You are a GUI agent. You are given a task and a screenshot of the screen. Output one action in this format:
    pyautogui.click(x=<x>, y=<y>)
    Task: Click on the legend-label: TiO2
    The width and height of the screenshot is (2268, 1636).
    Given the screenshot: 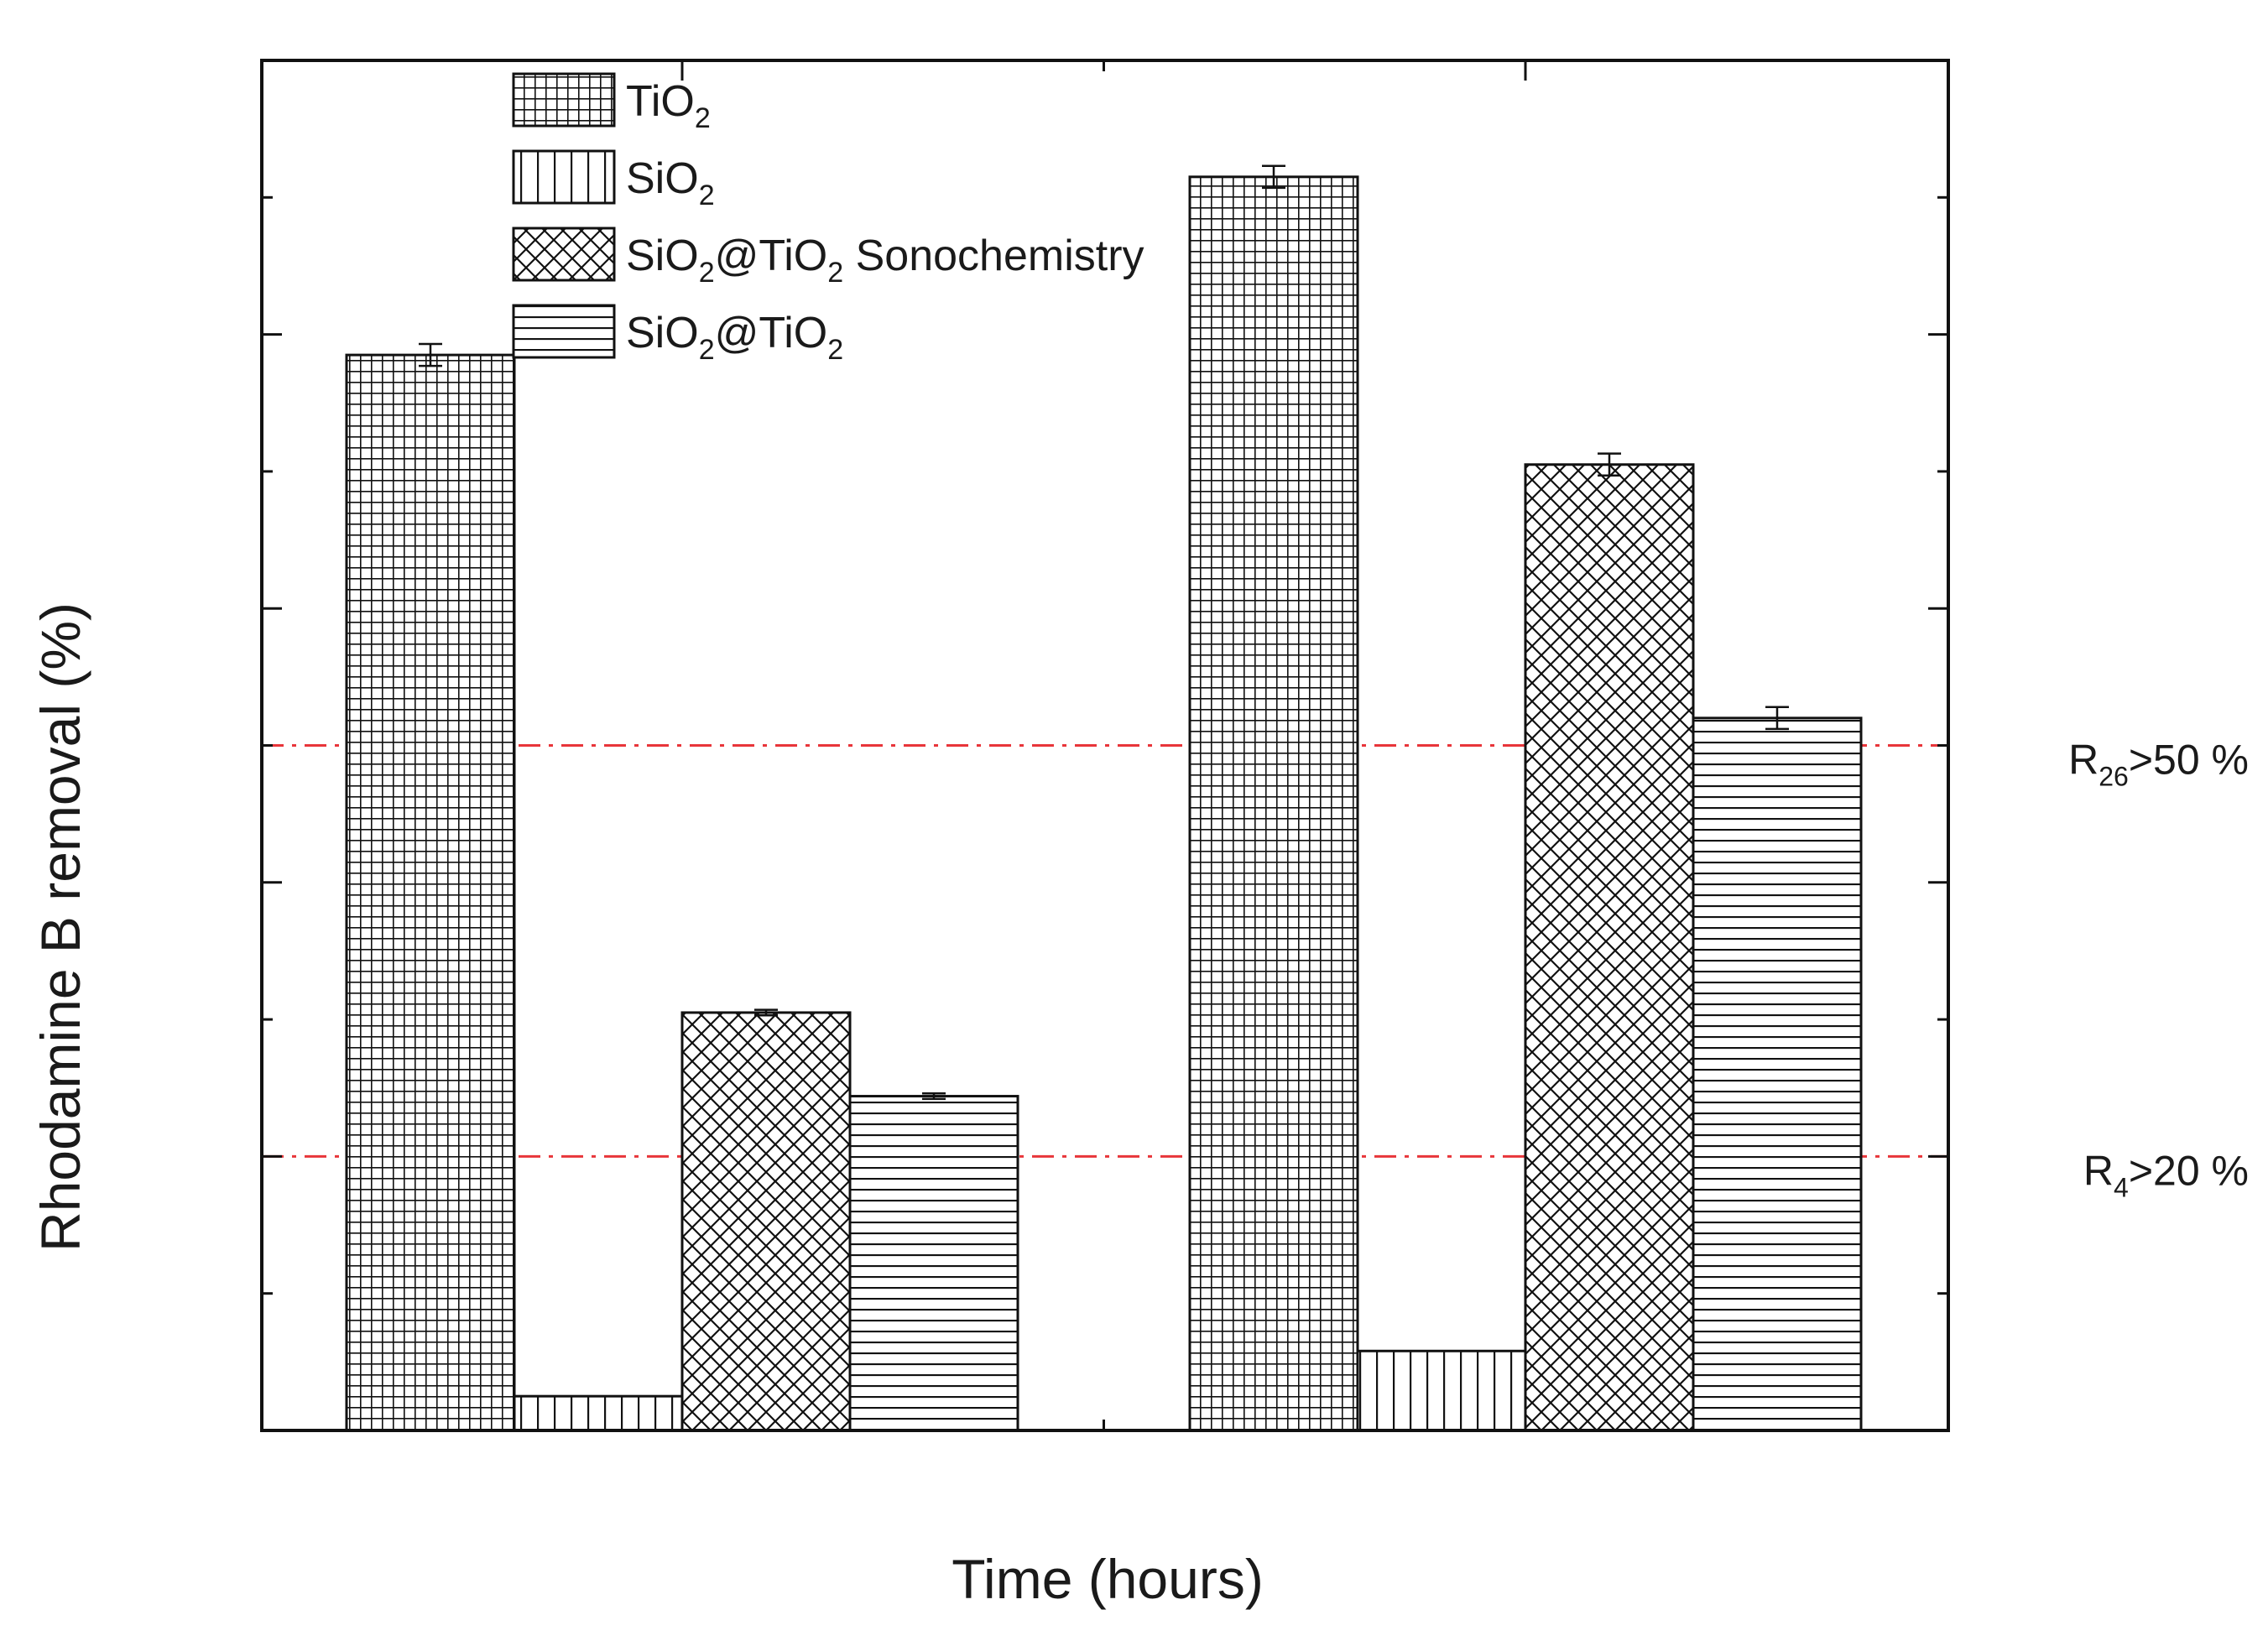 What is the action you would take?
    pyautogui.click(x=668, y=106)
    